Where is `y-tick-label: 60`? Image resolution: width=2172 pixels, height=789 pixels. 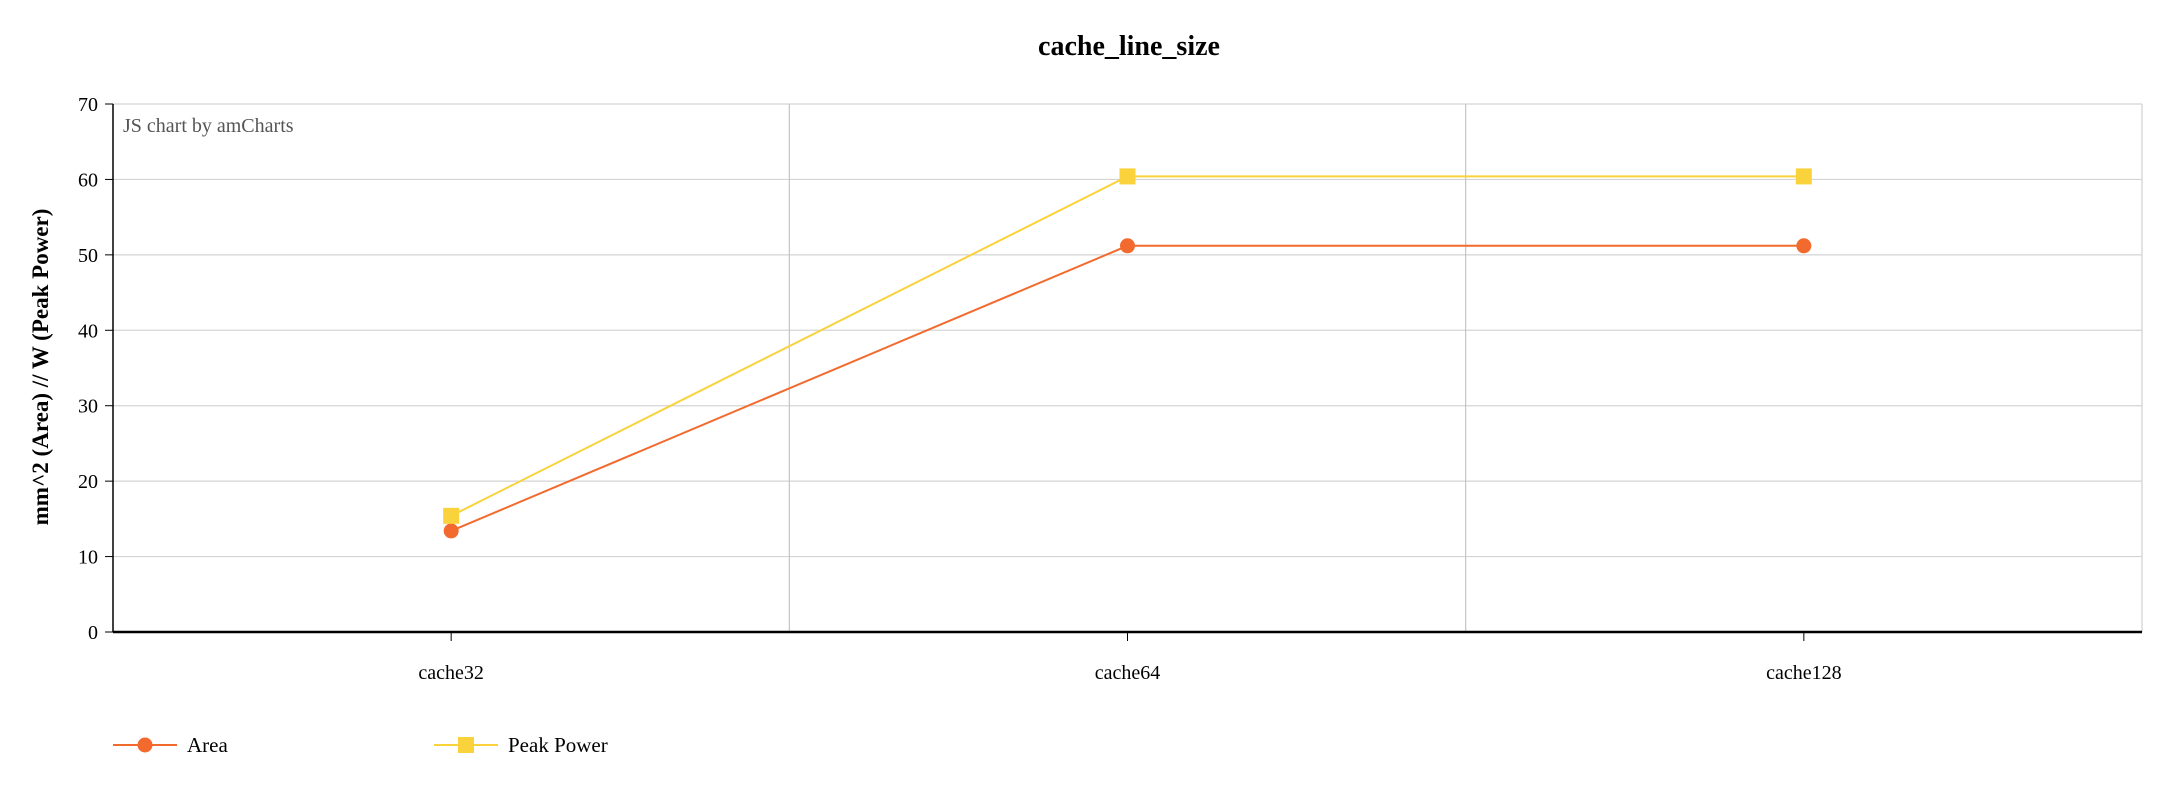 y-tick-label: 60 is located at coordinates (88, 180).